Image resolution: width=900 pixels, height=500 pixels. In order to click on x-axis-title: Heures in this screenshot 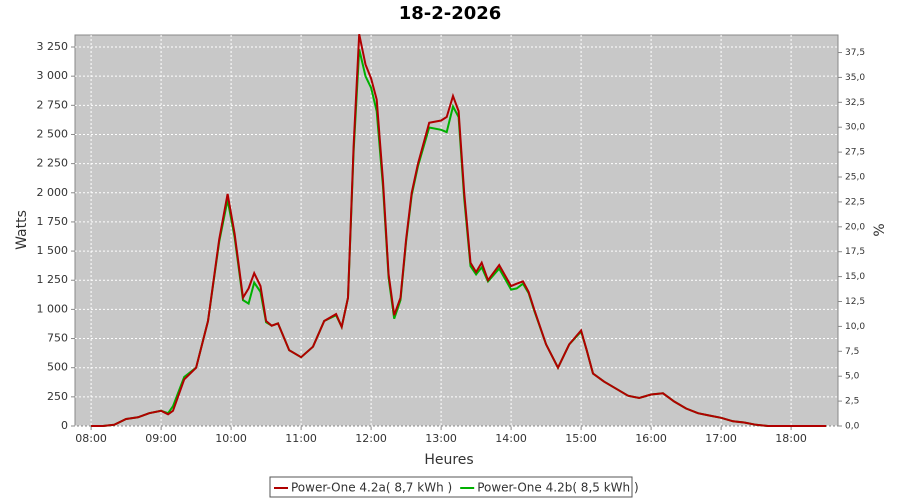, I will do `click(448, 460)`.